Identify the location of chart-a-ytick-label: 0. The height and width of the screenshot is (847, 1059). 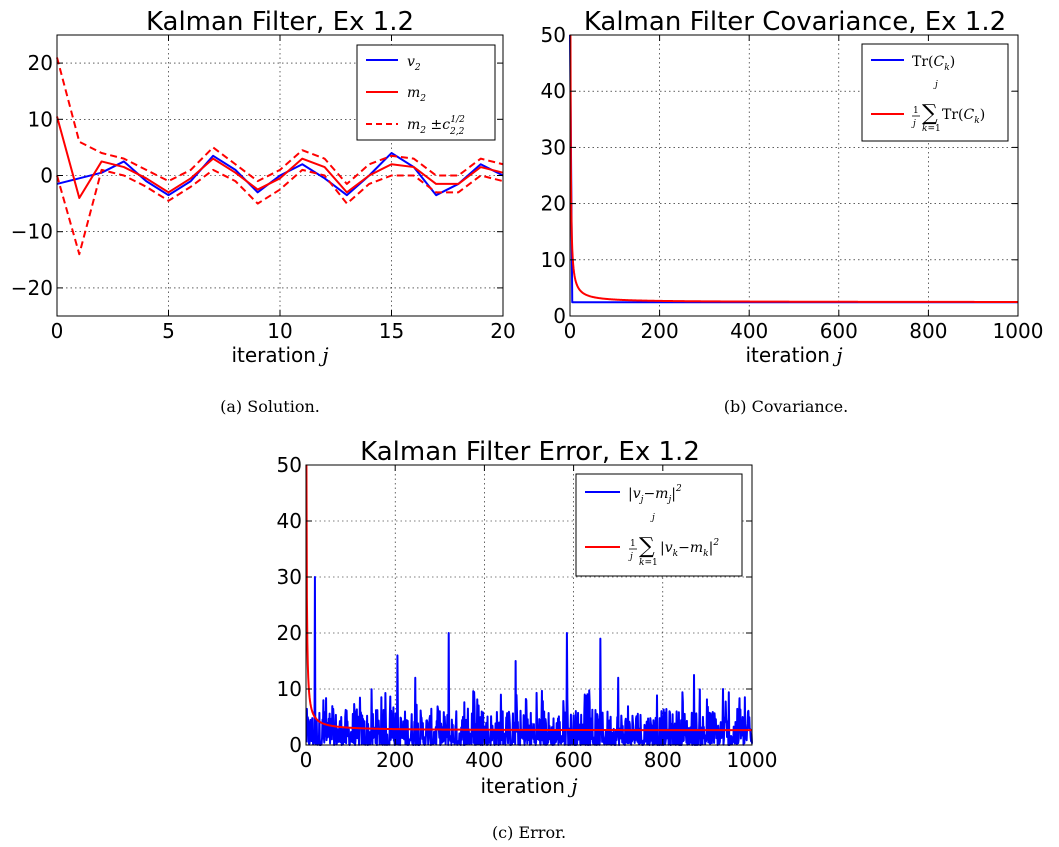
(46, 176).